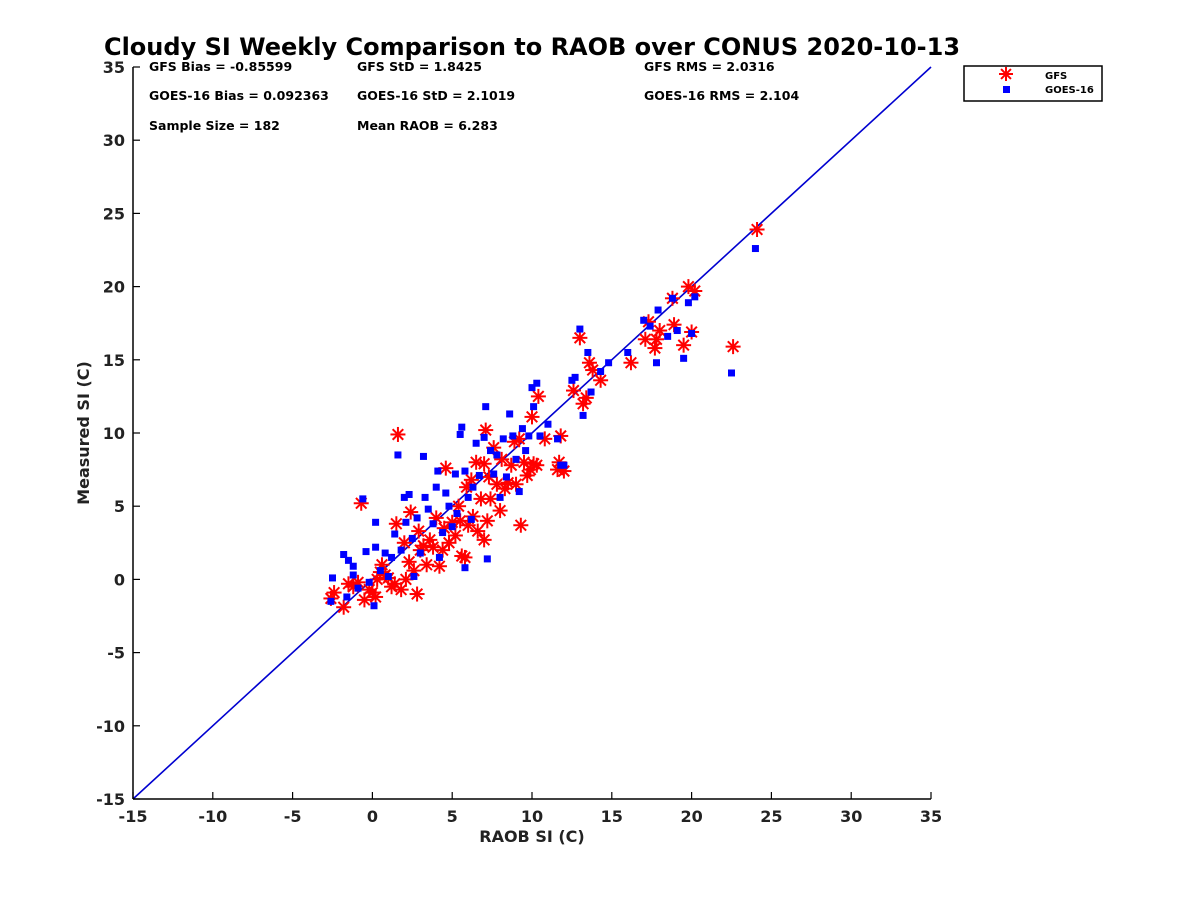  I want to click on legend-goes-marker, so click(1006, 89).